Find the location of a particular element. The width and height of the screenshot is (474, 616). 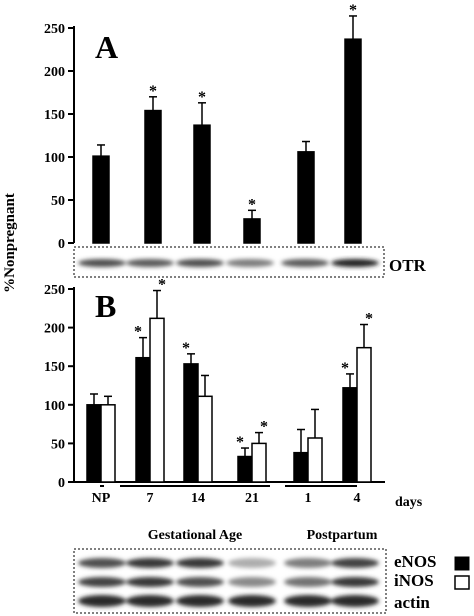

x-tick-label-2: 14 is located at coordinates (198, 498).